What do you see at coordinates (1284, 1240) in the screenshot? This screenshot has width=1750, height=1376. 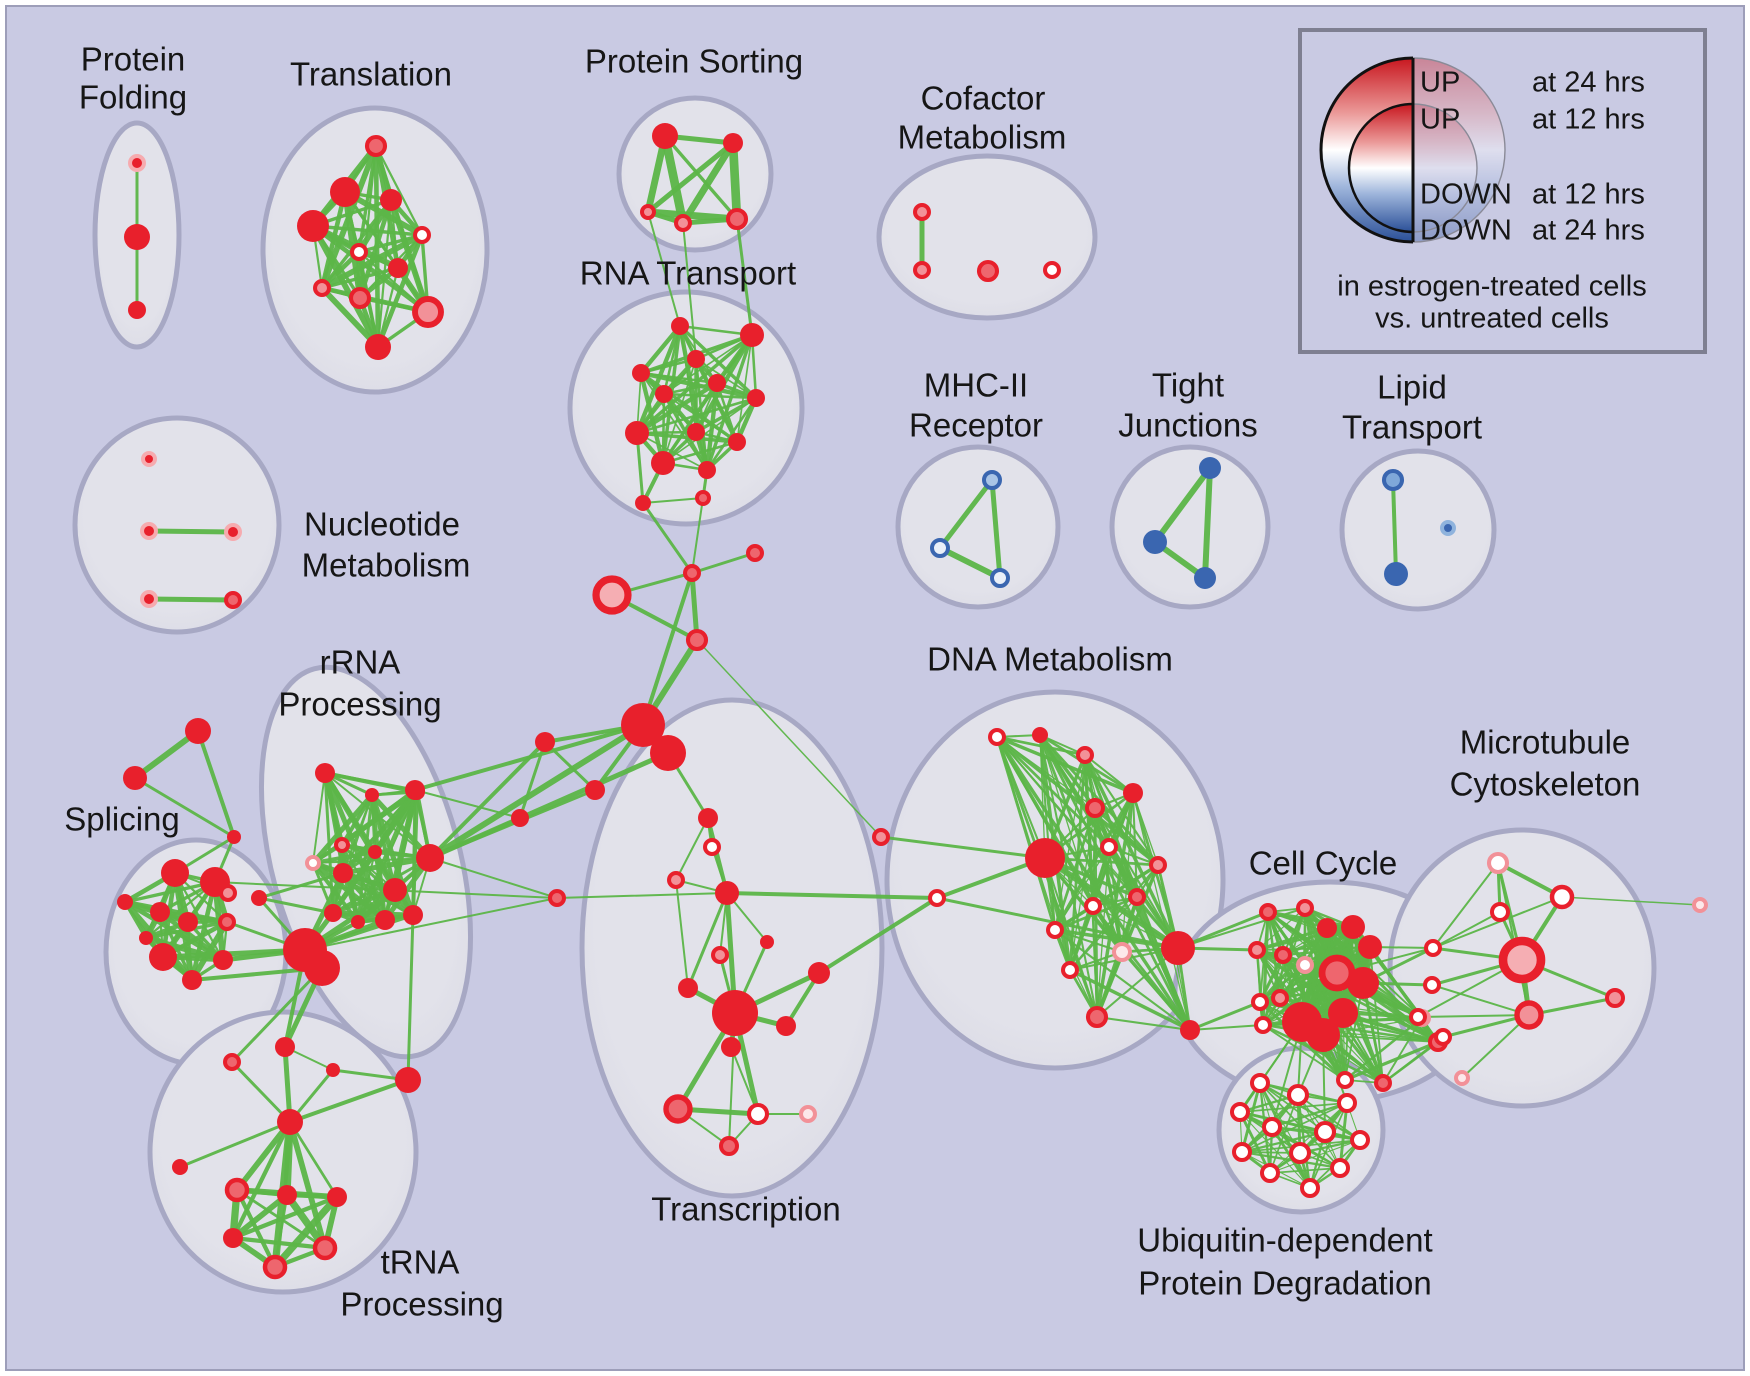 I see `cluster-label-ub: Ubiquitin-dependent` at bounding box center [1284, 1240].